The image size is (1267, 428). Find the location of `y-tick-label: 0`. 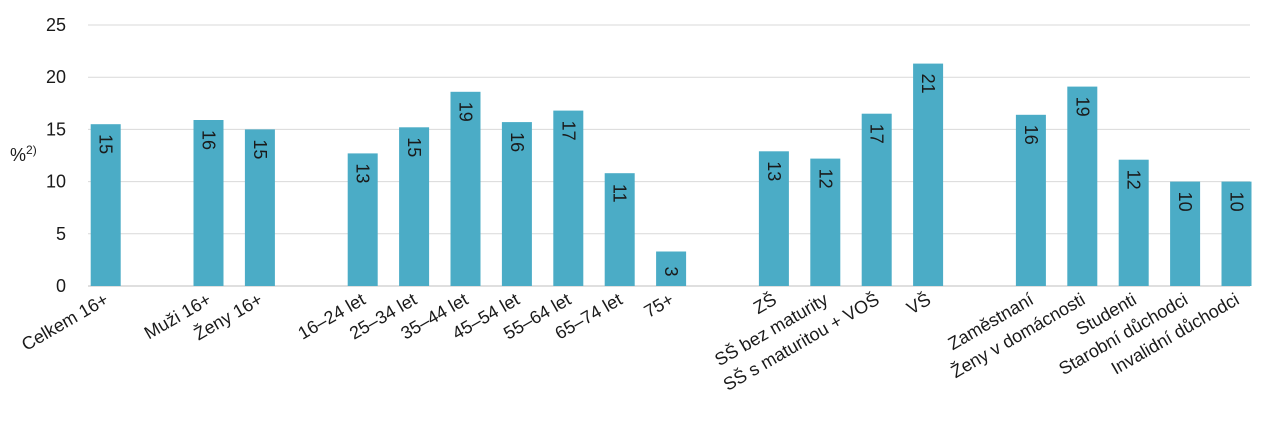

y-tick-label: 0 is located at coordinates (61, 286).